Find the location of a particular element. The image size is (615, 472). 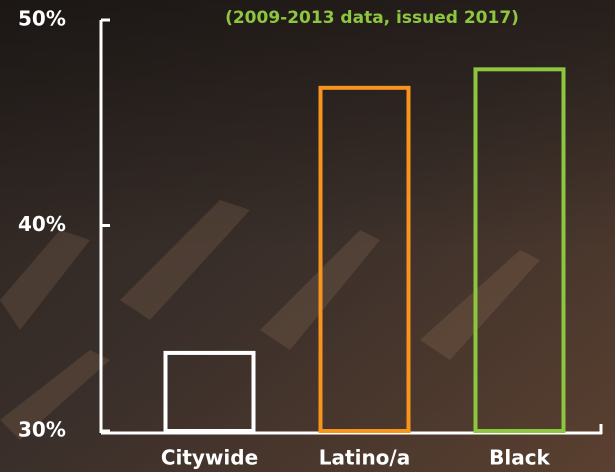

y-tick-label: 50% is located at coordinates (42, 19).